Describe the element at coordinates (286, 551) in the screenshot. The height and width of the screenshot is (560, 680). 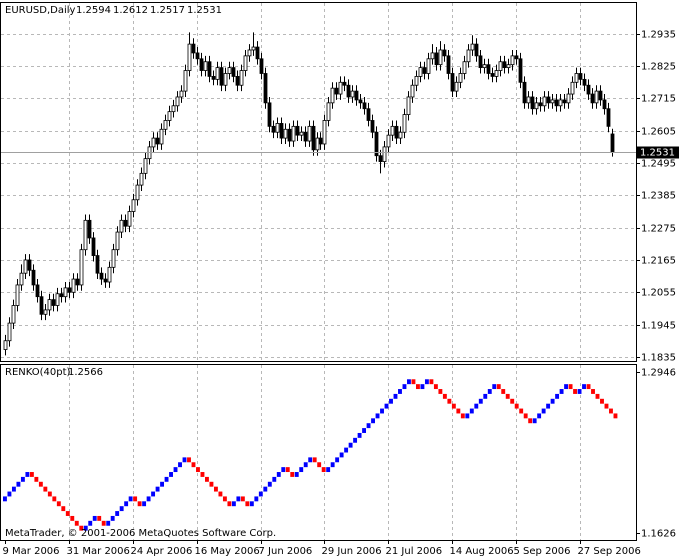
I see `x-tick-label: 7 Jun 2006` at that location.